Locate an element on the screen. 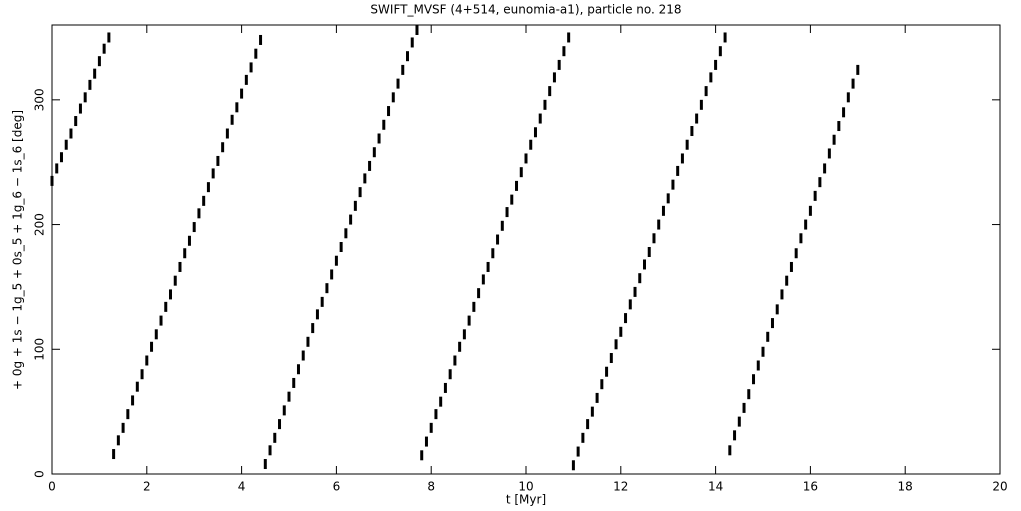  x-tick-label: 6 is located at coordinates (337, 487).